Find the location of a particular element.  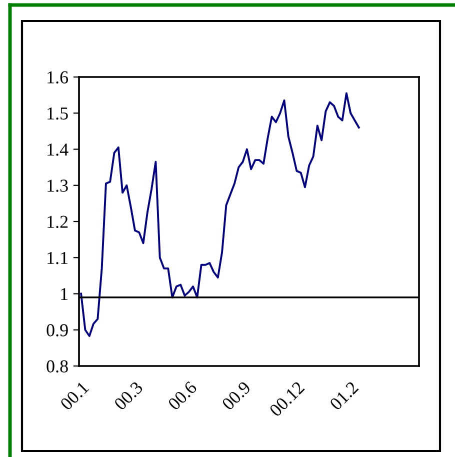

y-tick-label: 1 is located at coordinates (64, 294).